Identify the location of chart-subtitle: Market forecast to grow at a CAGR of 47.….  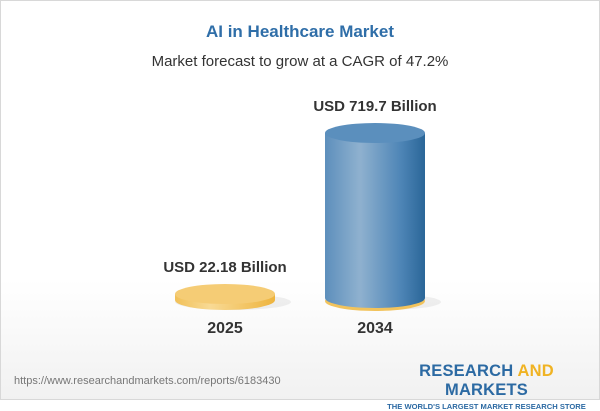
(300, 61).